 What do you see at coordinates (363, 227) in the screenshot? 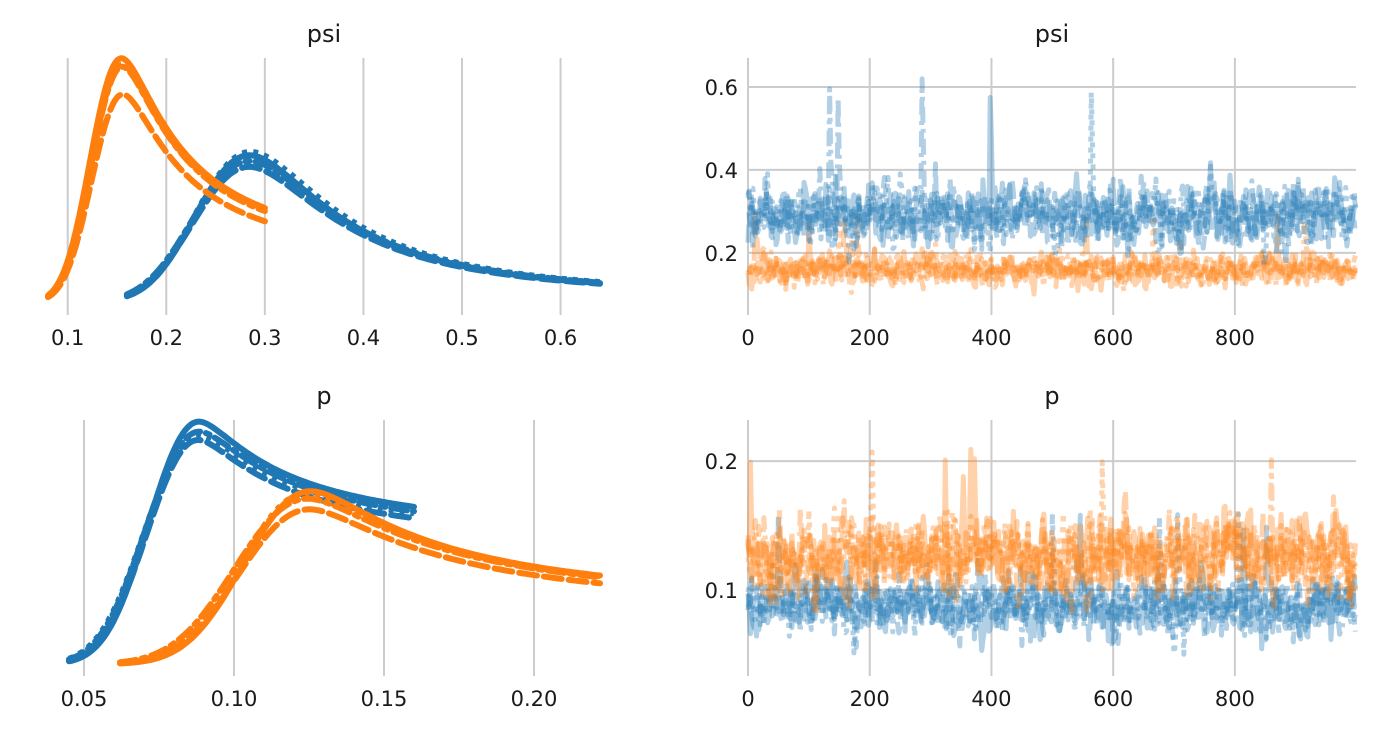
I see `density-curve-psi[0]-chain-3` at bounding box center [363, 227].